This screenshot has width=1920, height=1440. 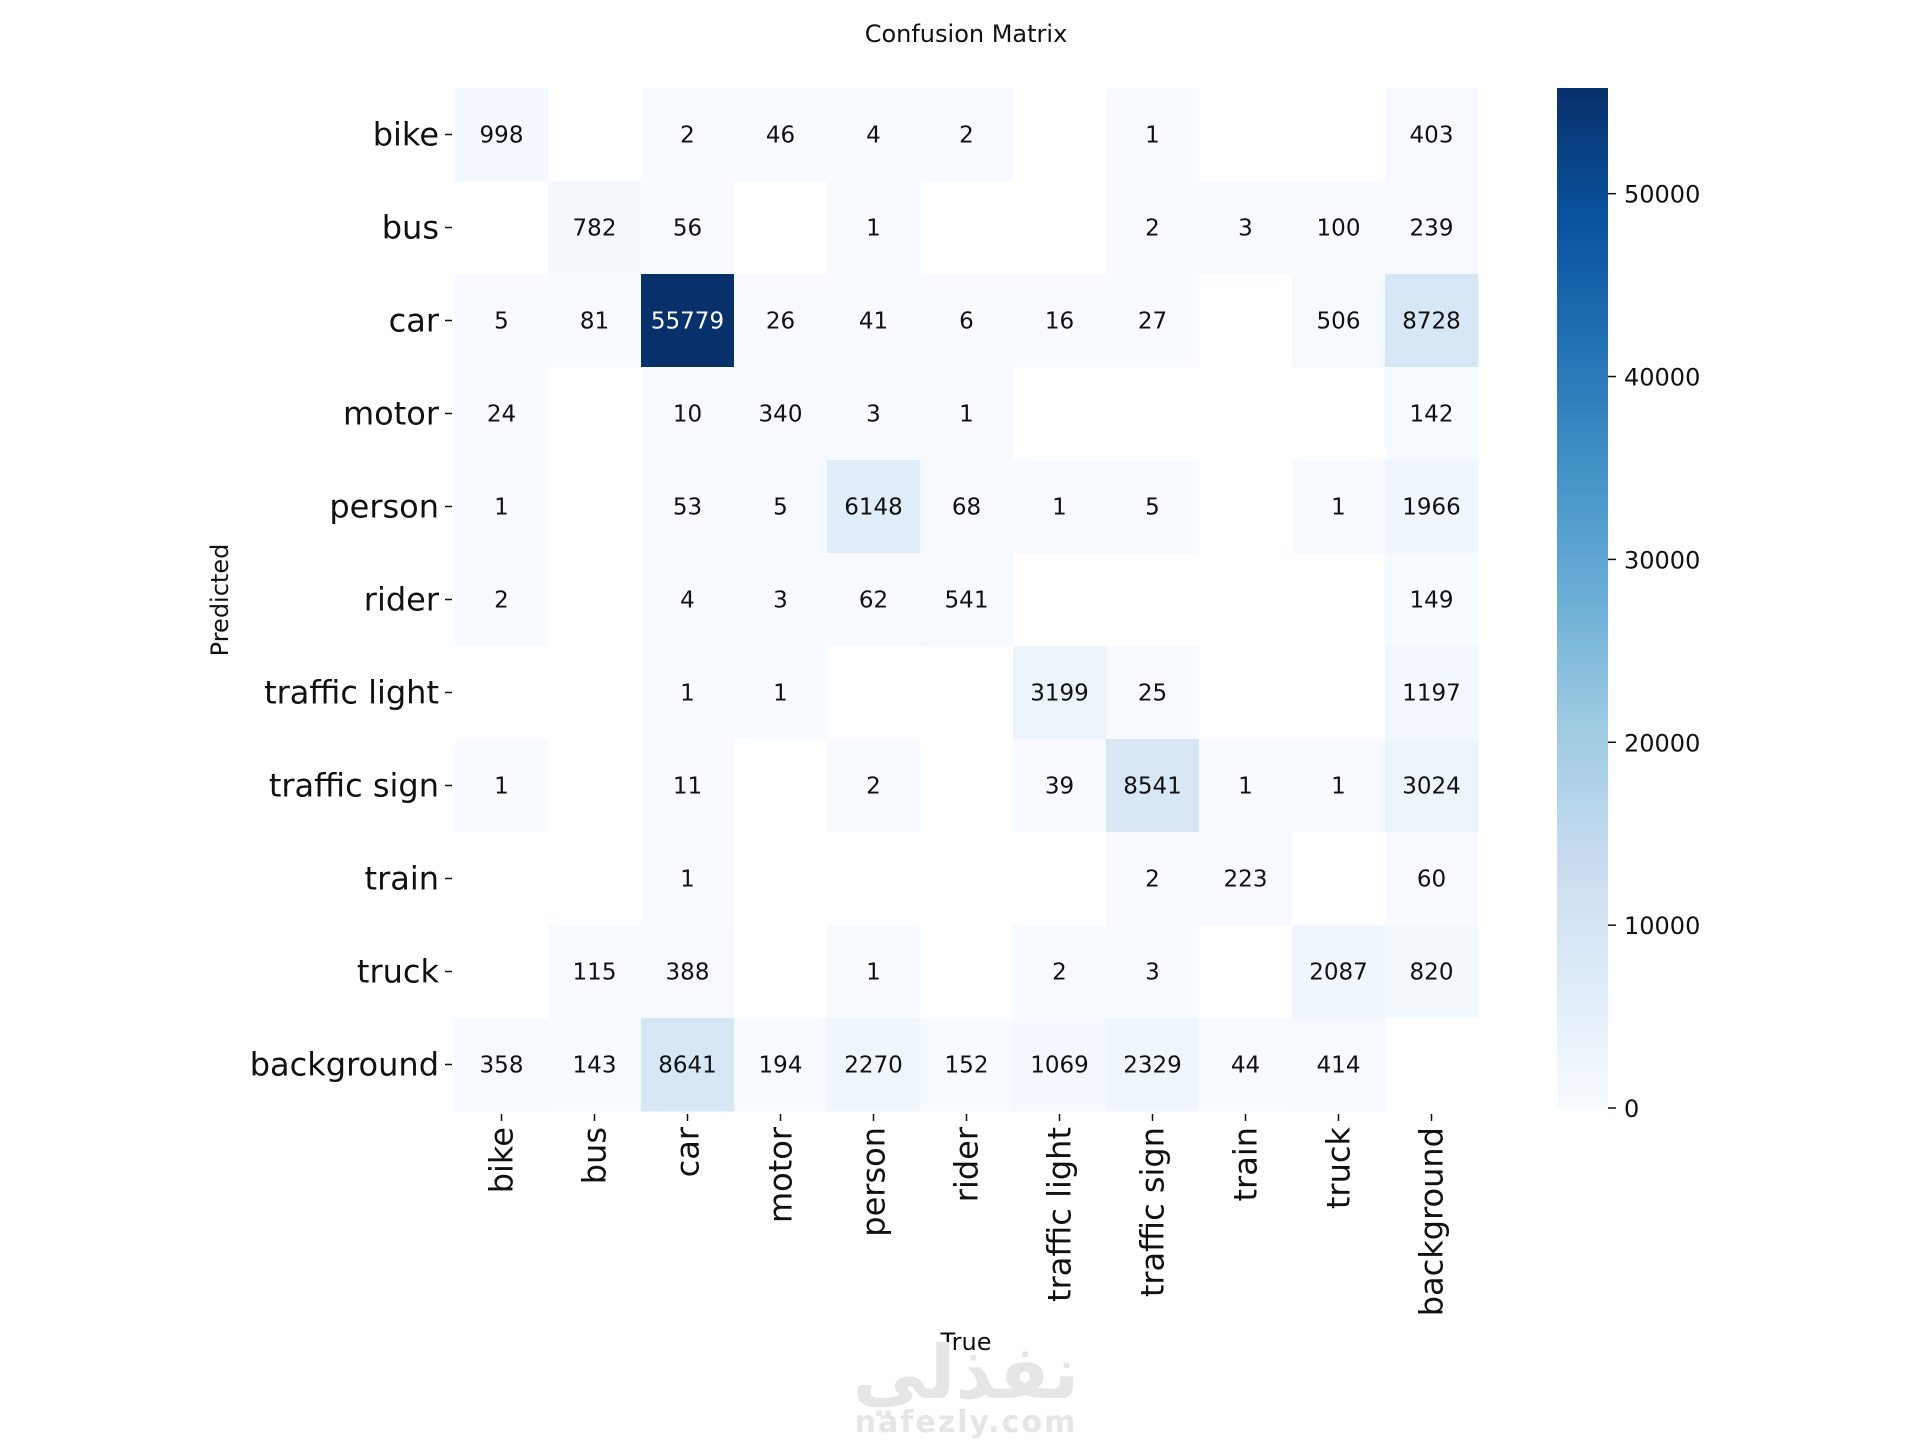 I want to click on cell-value-label: 60, so click(x=1431, y=880).